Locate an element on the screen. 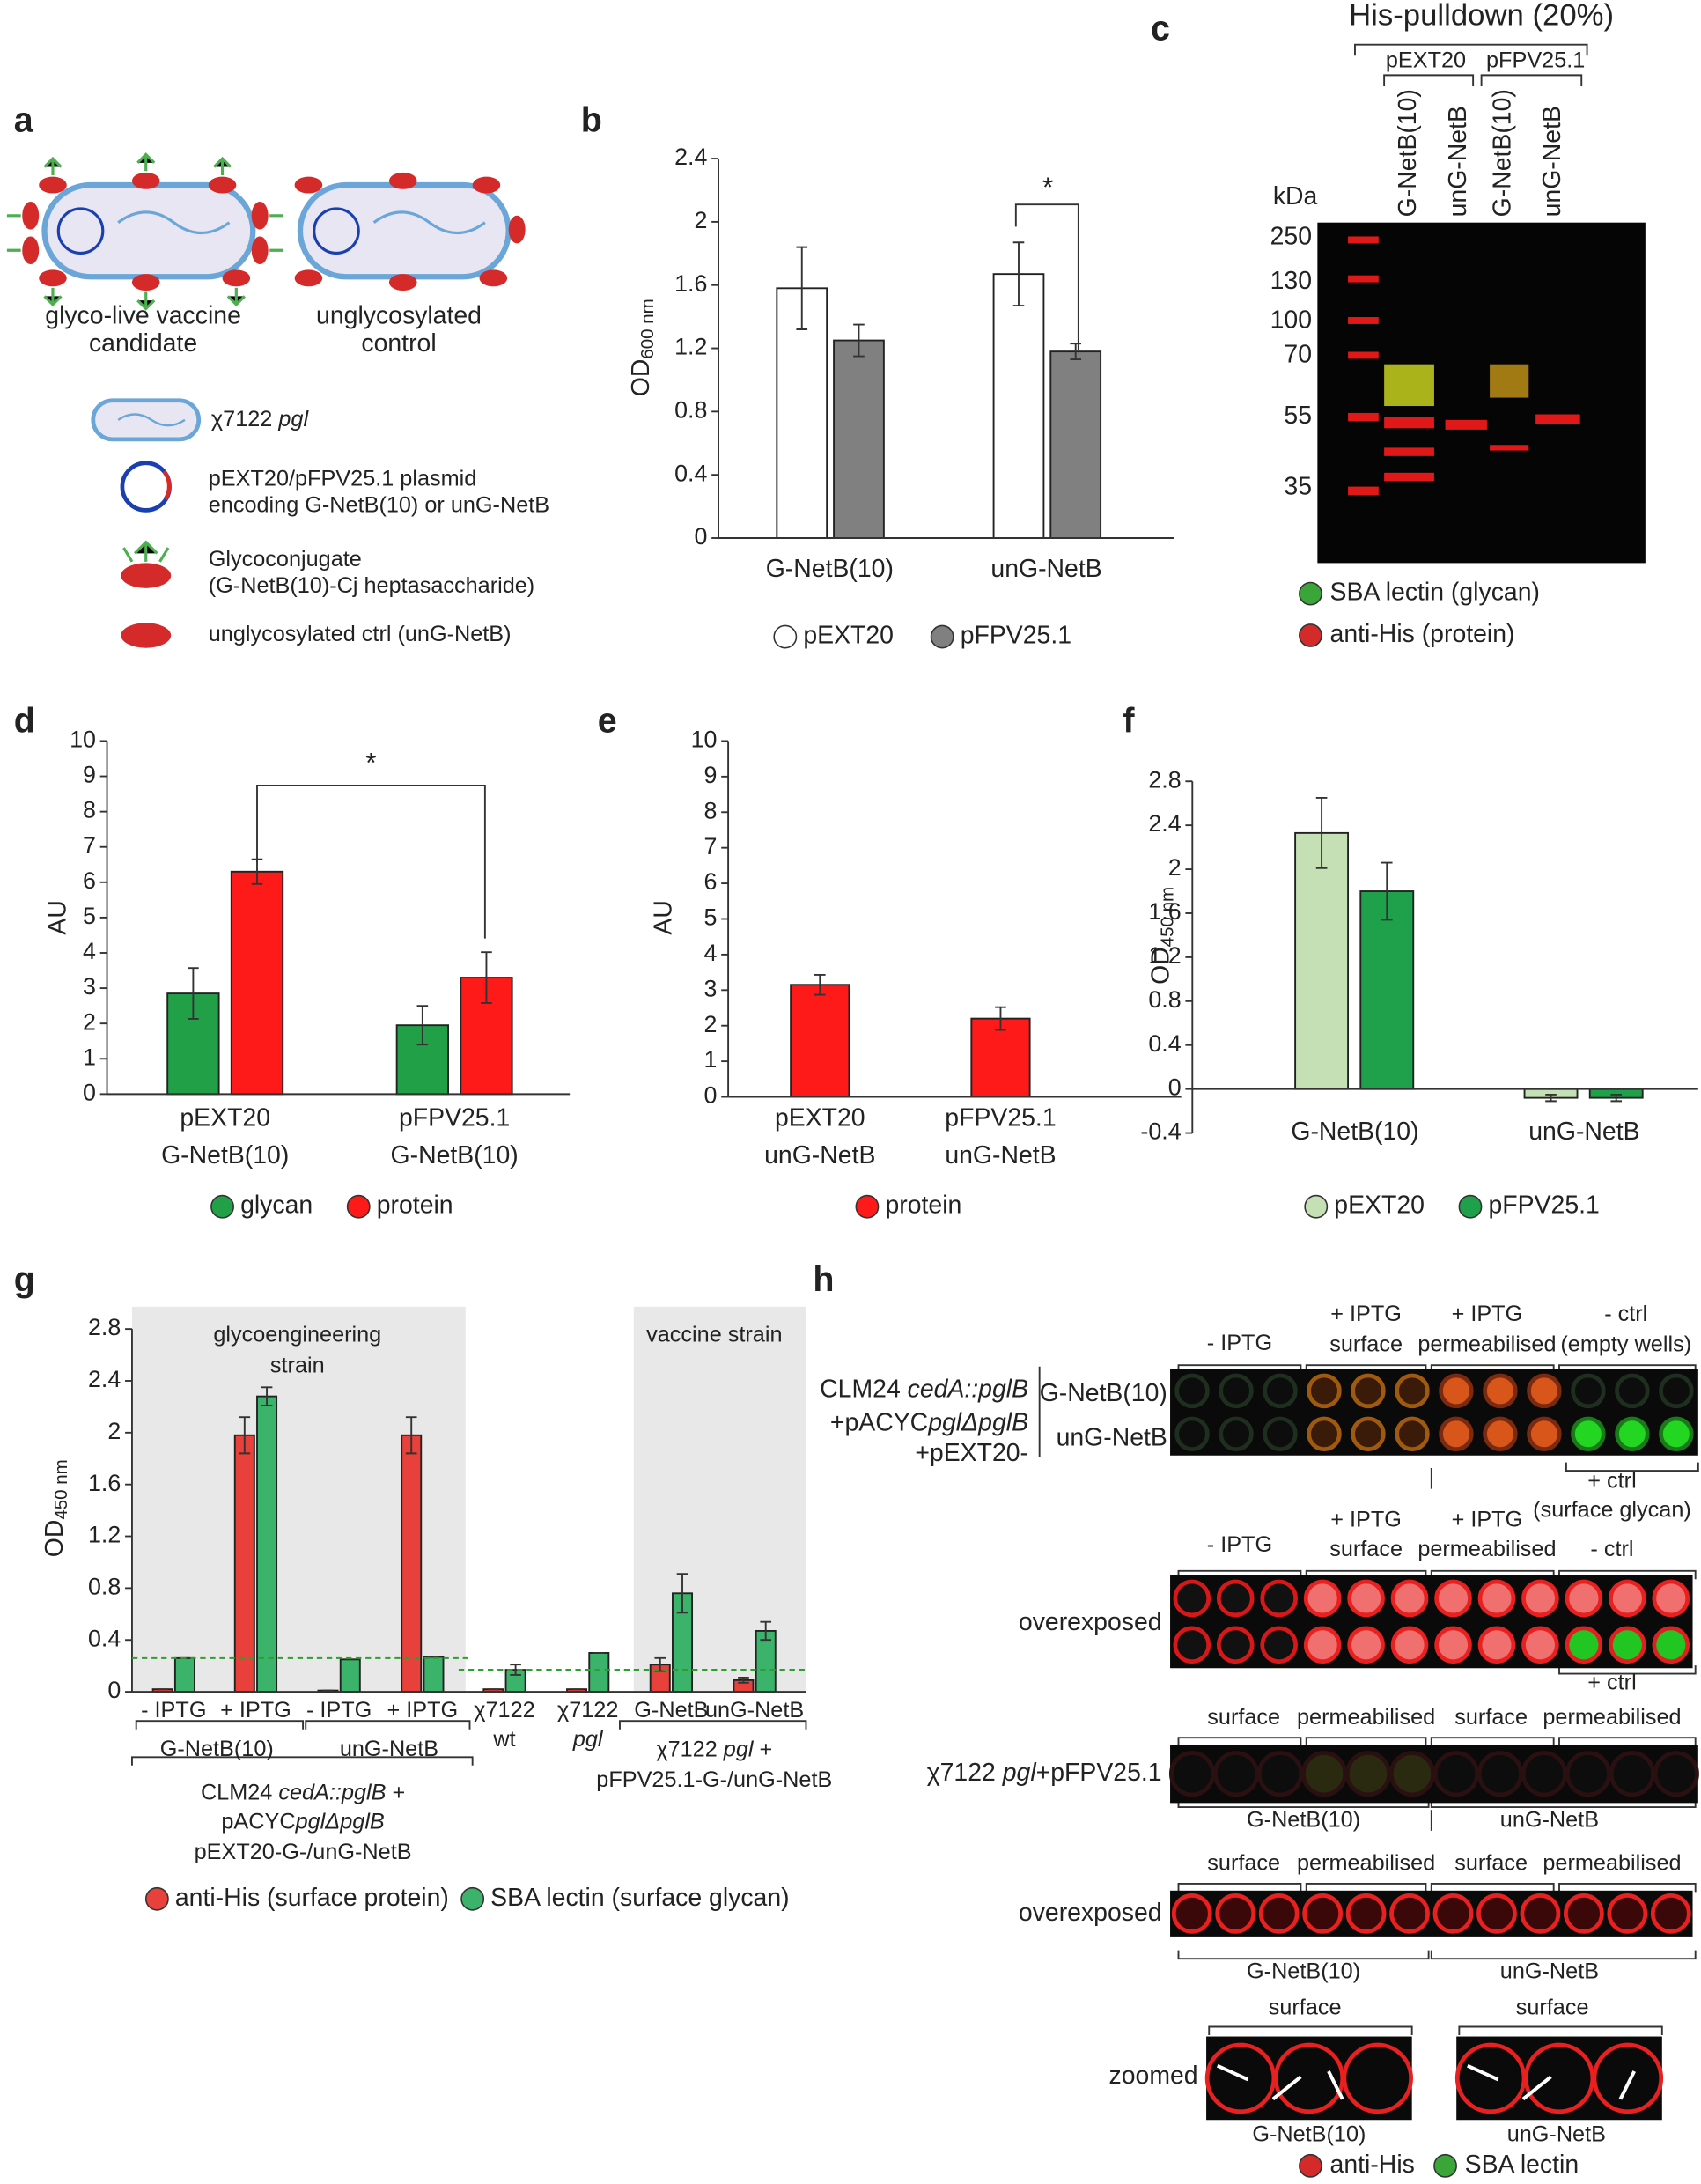 The height and width of the screenshot is (2184, 1701). y-tick-label: 1 is located at coordinates (89, 1057).